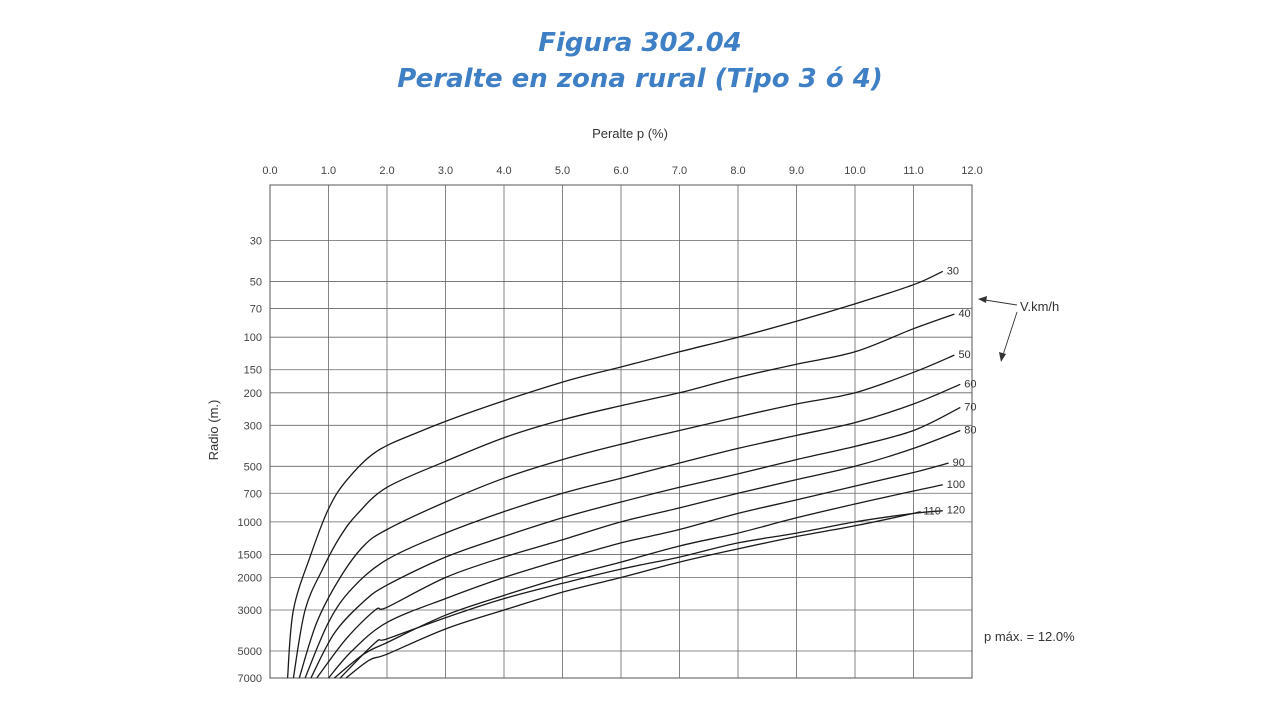  I want to click on x-axis-label: Peralte p (%), so click(630, 133).